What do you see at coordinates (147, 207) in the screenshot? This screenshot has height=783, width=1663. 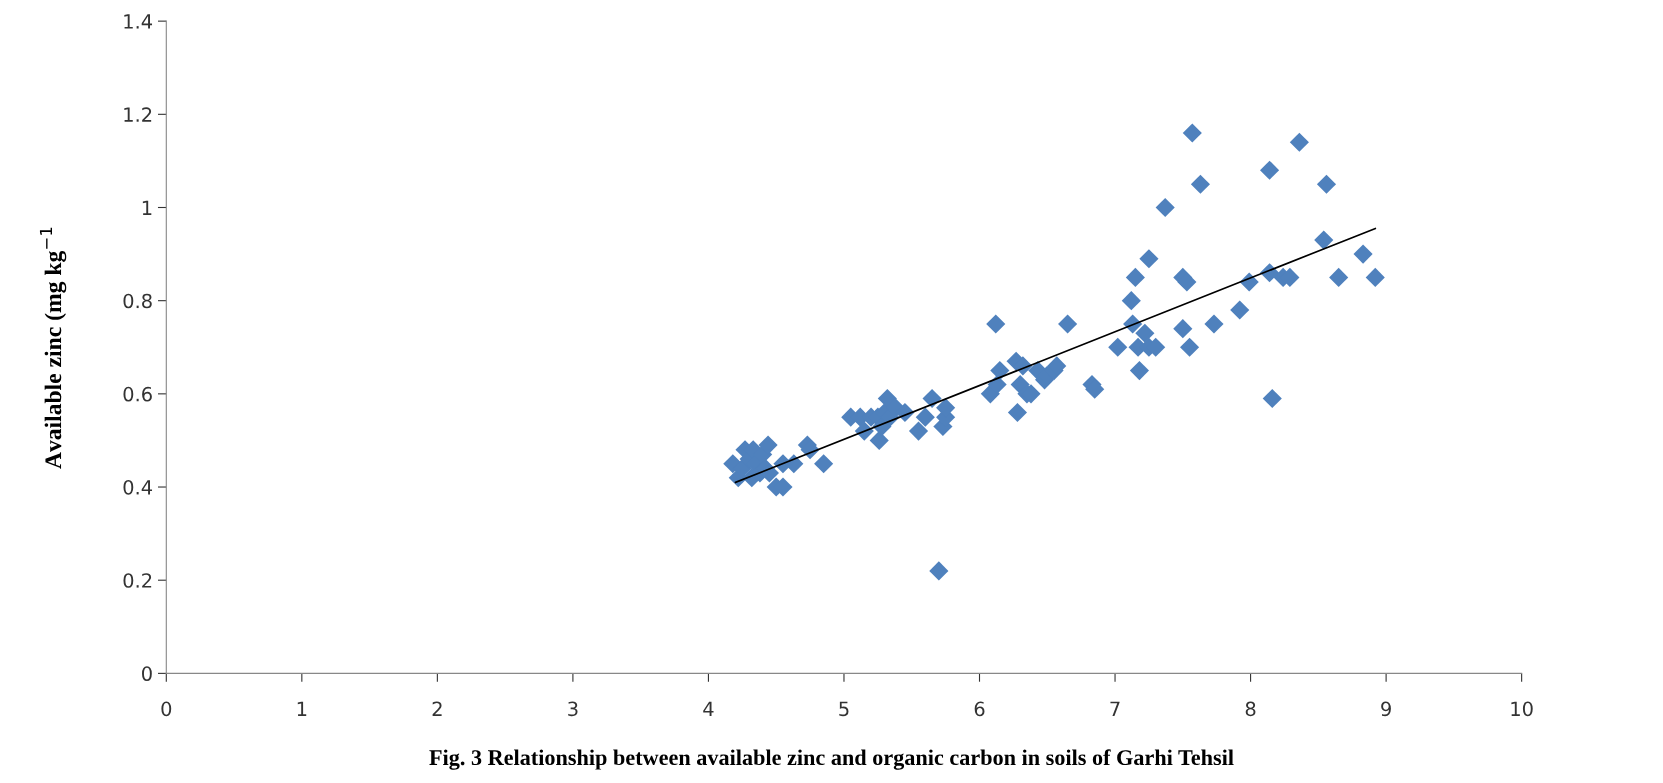 I see `y-tick-label: 1` at bounding box center [147, 207].